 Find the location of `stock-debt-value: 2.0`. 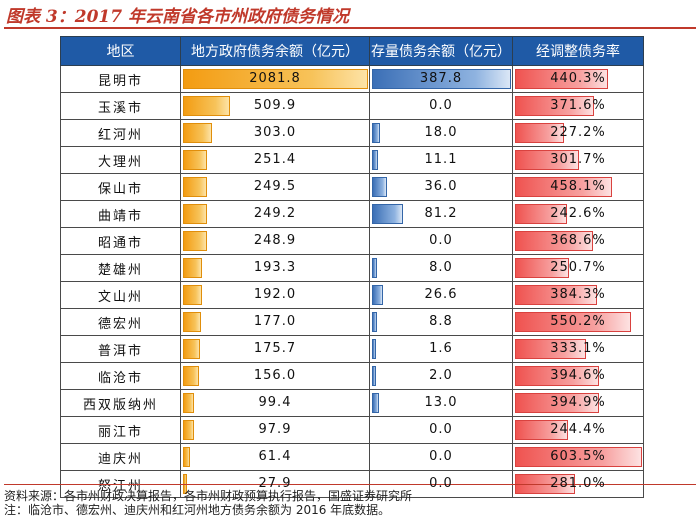

stock-debt-value: 2.0 is located at coordinates (441, 375).